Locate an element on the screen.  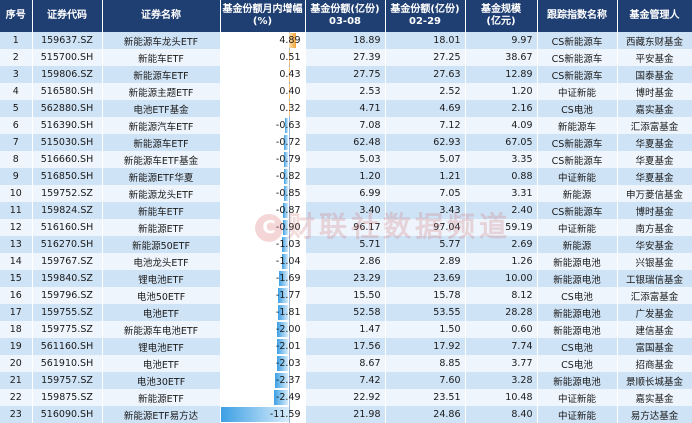
cell-scale: 2.40 is located at coordinates (501, 210).